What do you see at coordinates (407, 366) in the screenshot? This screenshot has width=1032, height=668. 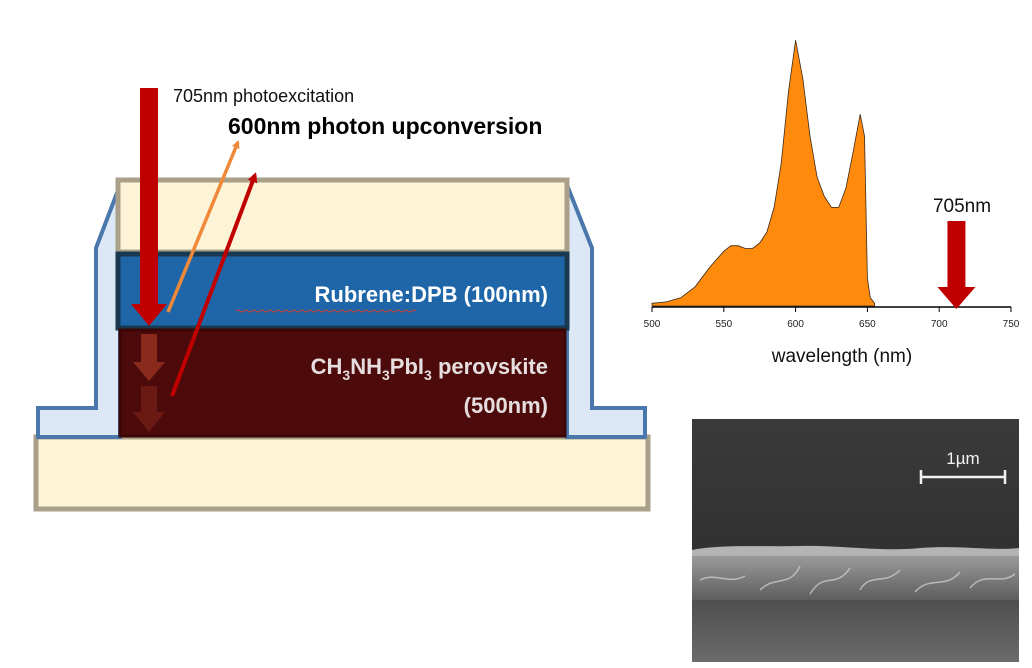 I see `perovskite-formula-part: PbI` at bounding box center [407, 366].